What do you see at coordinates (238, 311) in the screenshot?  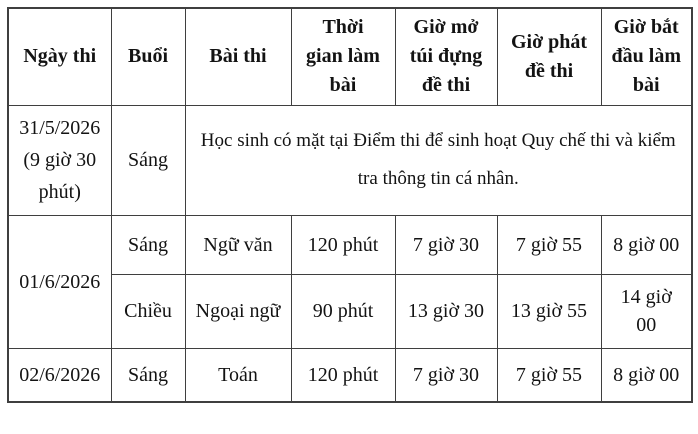 I see `cell-subject: Ngoại ngữ` at bounding box center [238, 311].